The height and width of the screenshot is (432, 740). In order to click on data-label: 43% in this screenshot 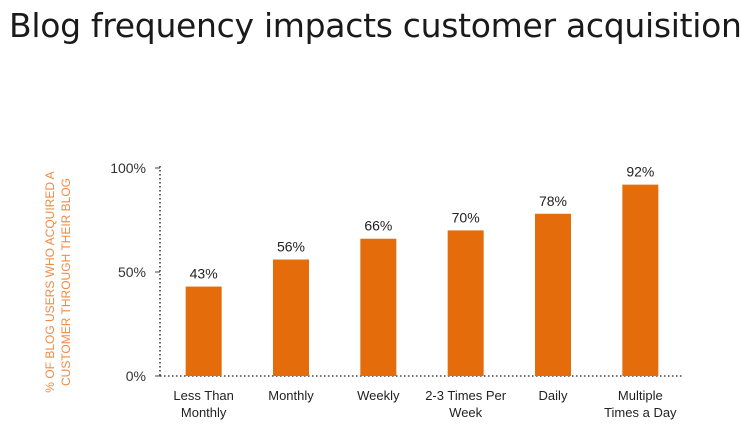, I will do `click(204, 274)`.